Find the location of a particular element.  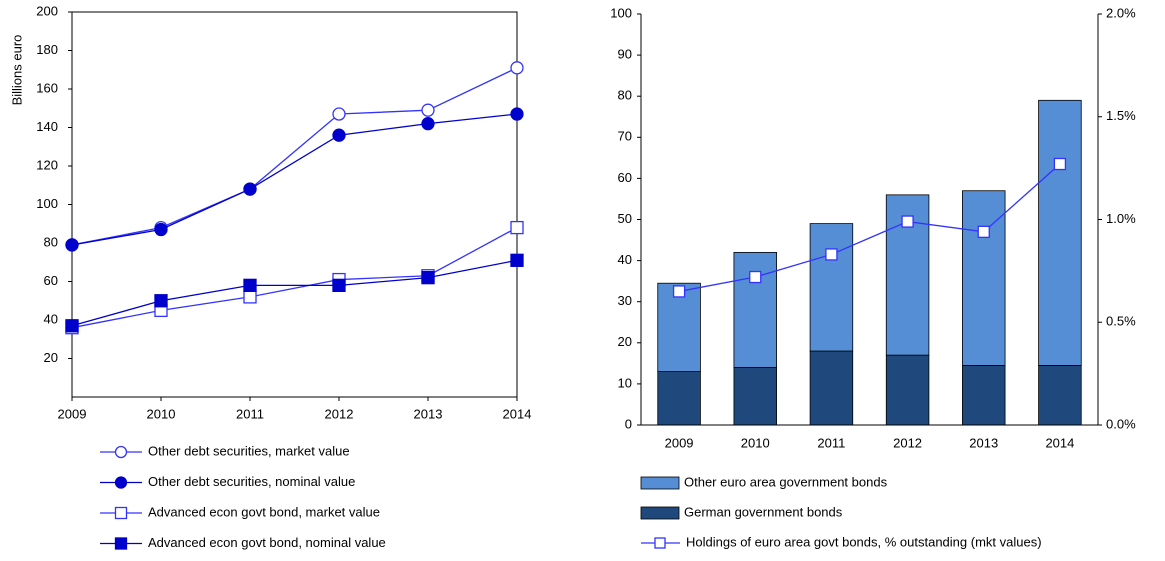

legend-label: Other euro area government bonds is located at coordinates (786, 481).